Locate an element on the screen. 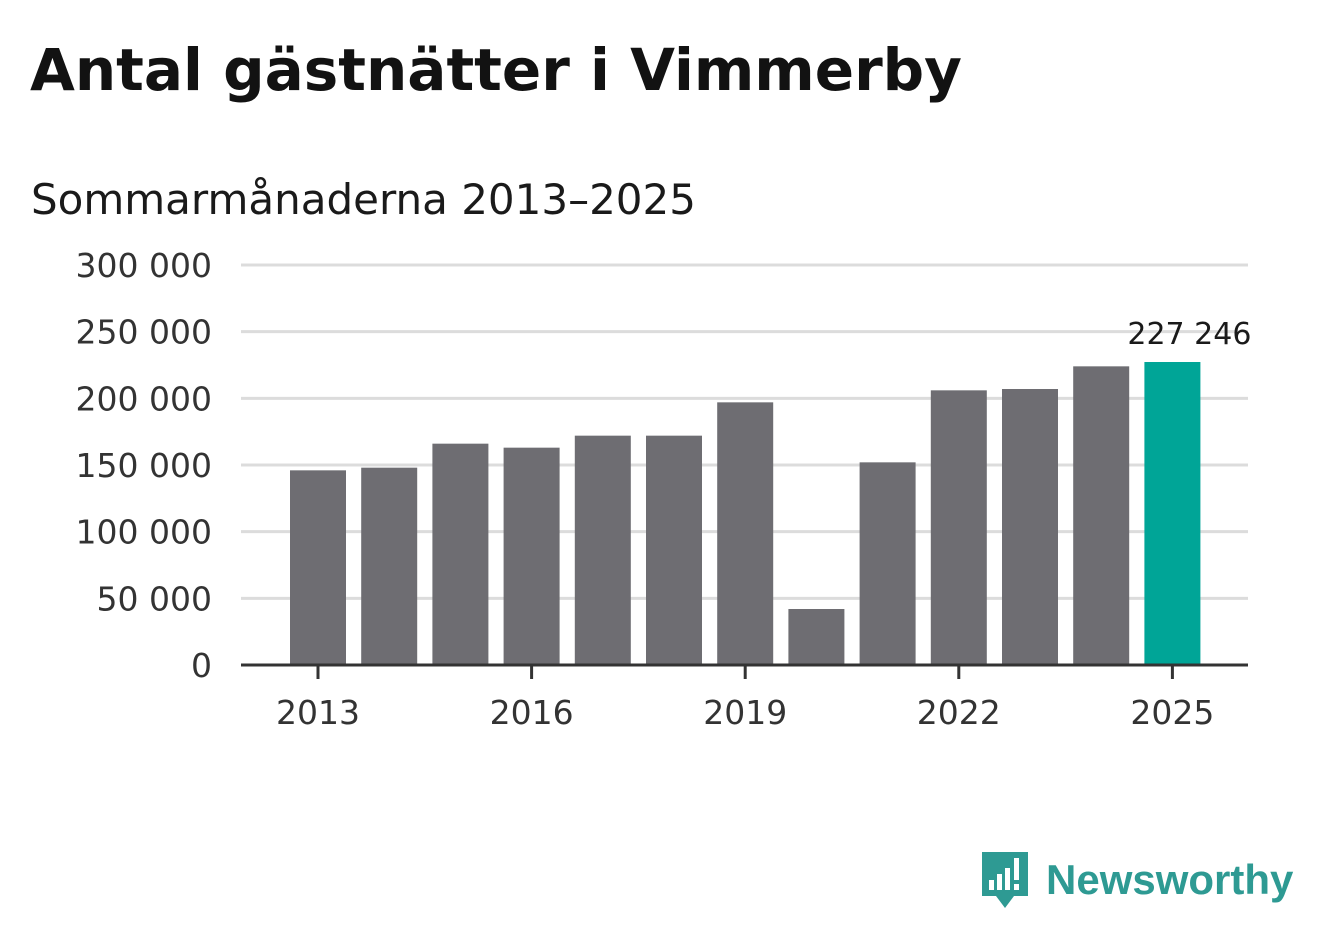 Image resolution: width=1322 pixels, height=939 pixels. x-tick-label: 2025 is located at coordinates (1172, 712).